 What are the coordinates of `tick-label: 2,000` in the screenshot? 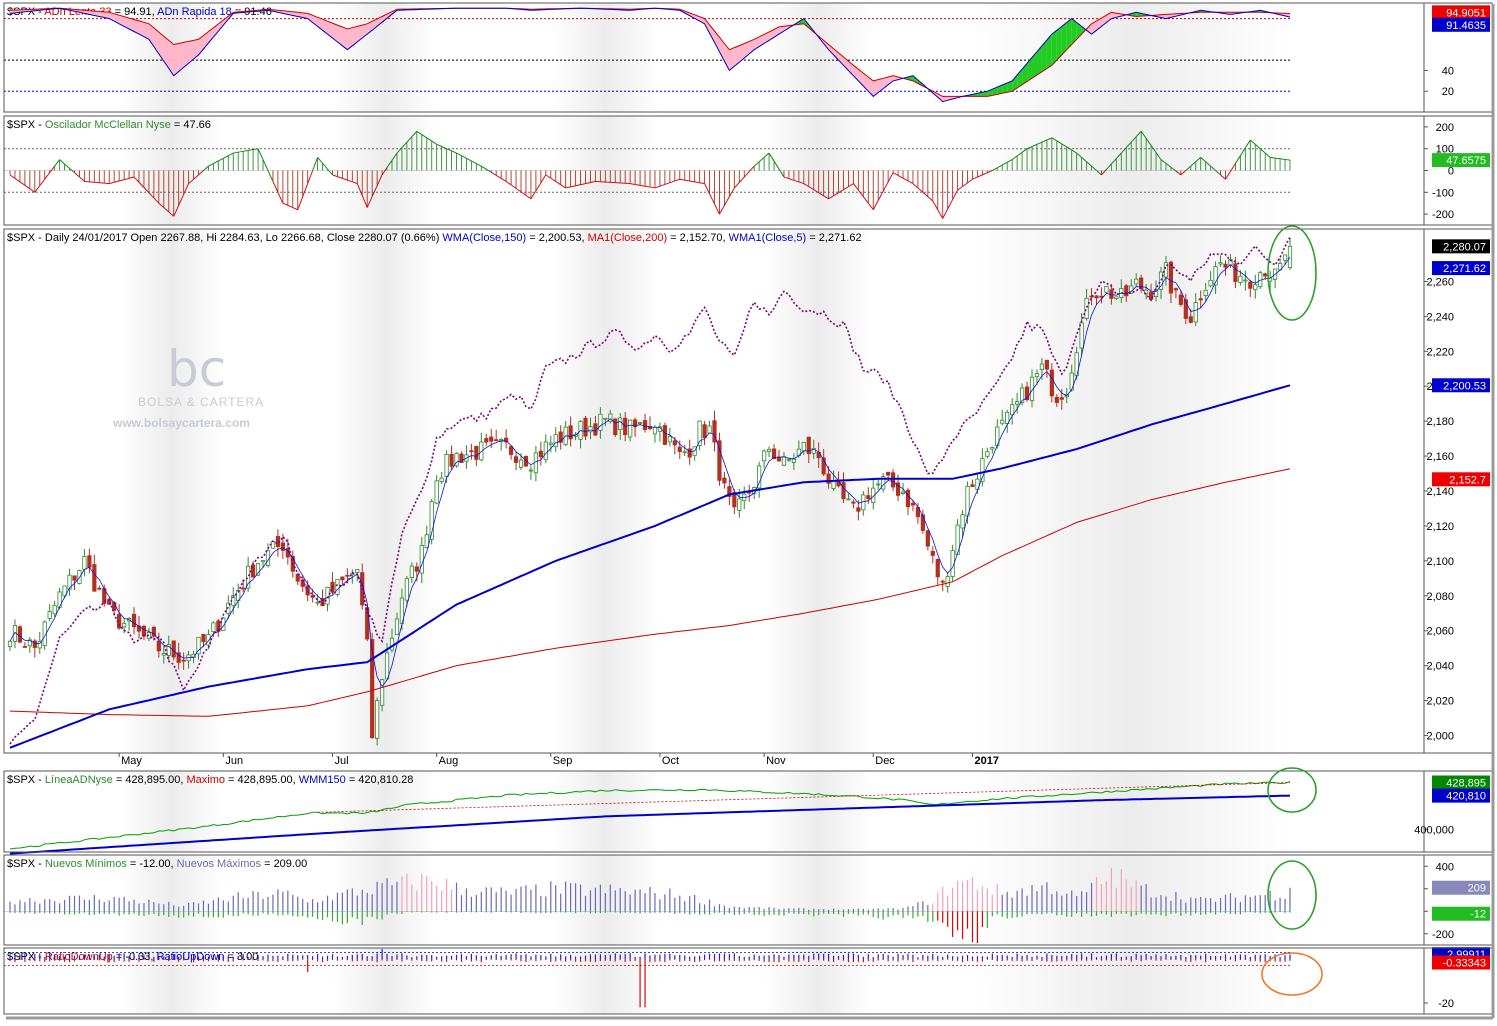 It's located at (1440, 737).